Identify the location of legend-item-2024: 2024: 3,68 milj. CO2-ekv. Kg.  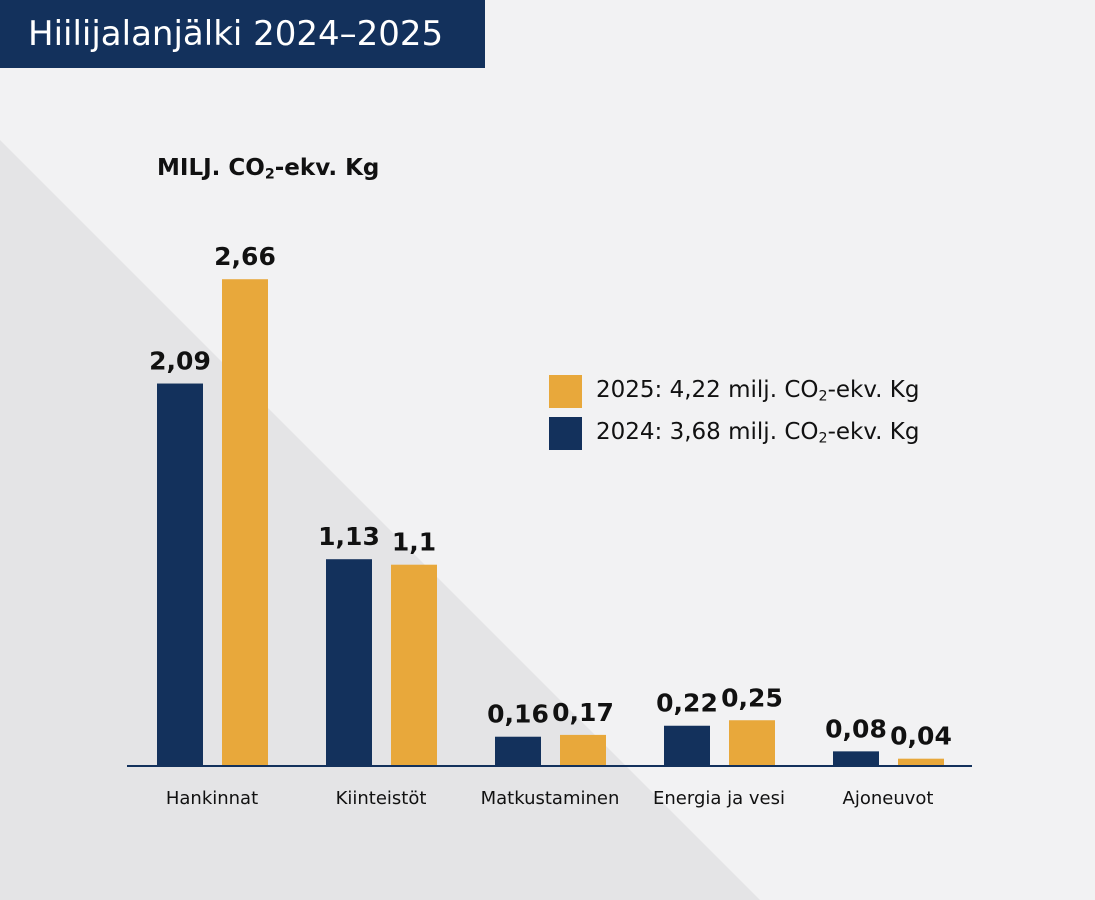
(734, 433).